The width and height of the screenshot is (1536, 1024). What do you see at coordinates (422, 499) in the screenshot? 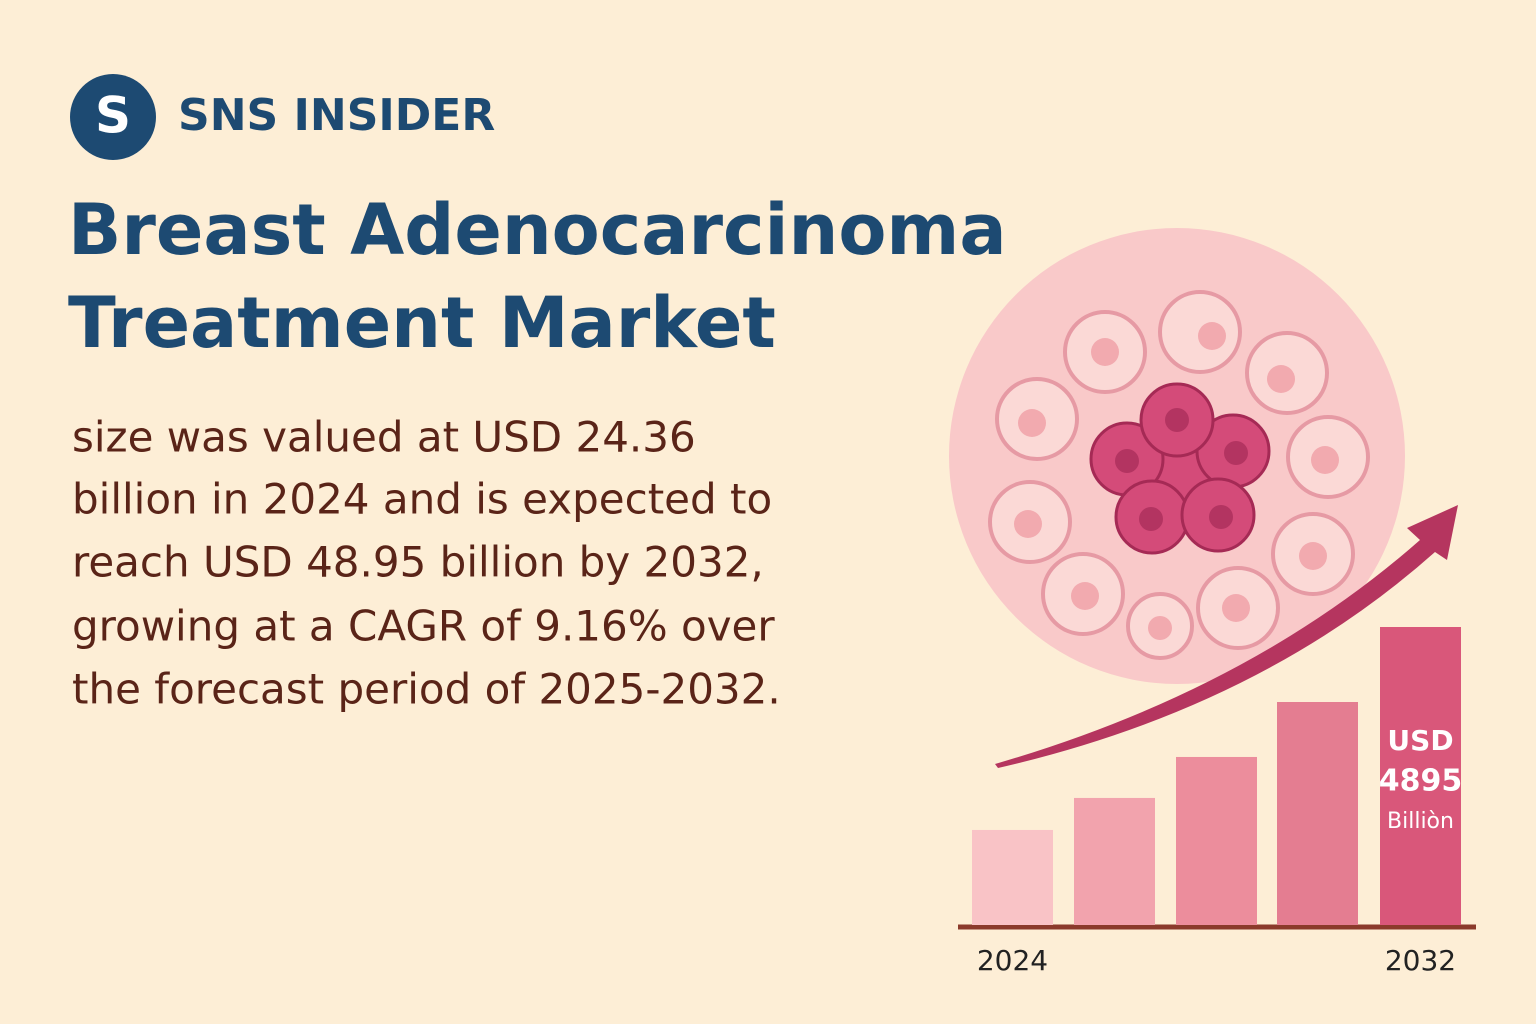
I see `body-line: billion in 2024 and is expected to` at bounding box center [422, 499].